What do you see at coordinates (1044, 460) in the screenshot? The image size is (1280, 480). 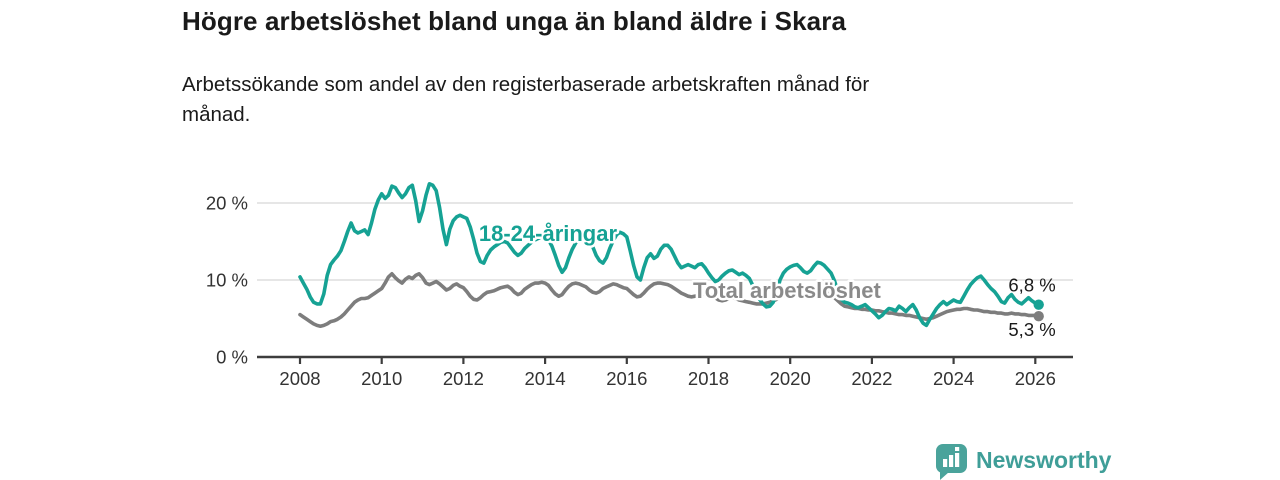 I see `brand-wordmark: Newsworthy` at bounding box center [1044, 460].